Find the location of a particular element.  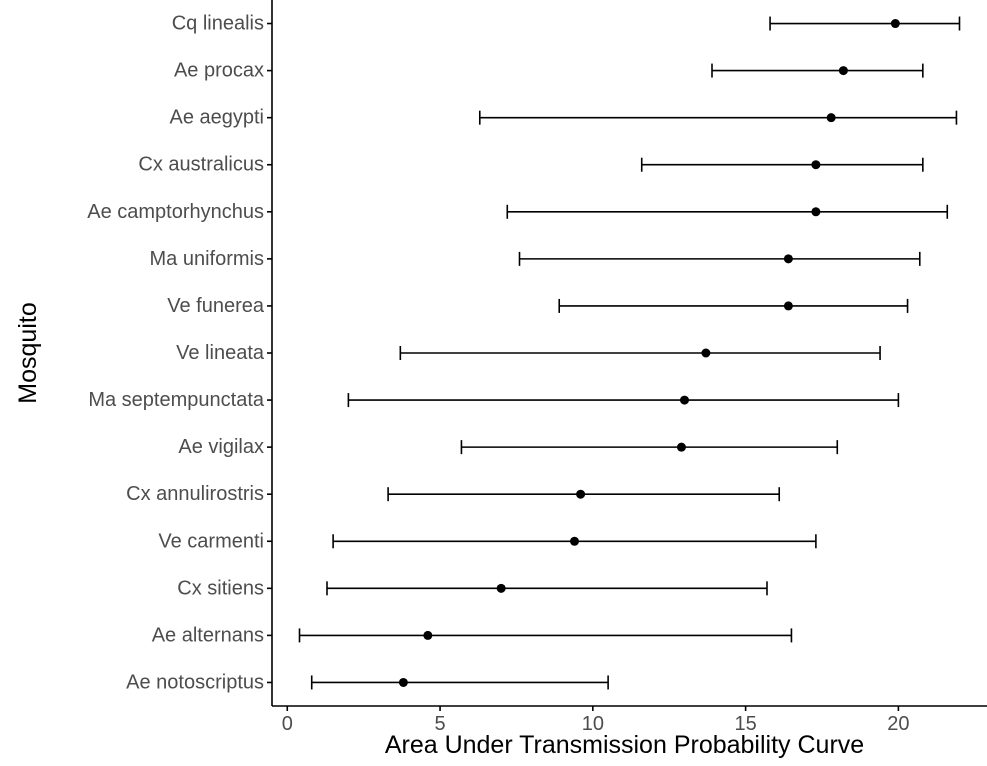

x-tick-label: 15 is located at coordinates (745, 724).